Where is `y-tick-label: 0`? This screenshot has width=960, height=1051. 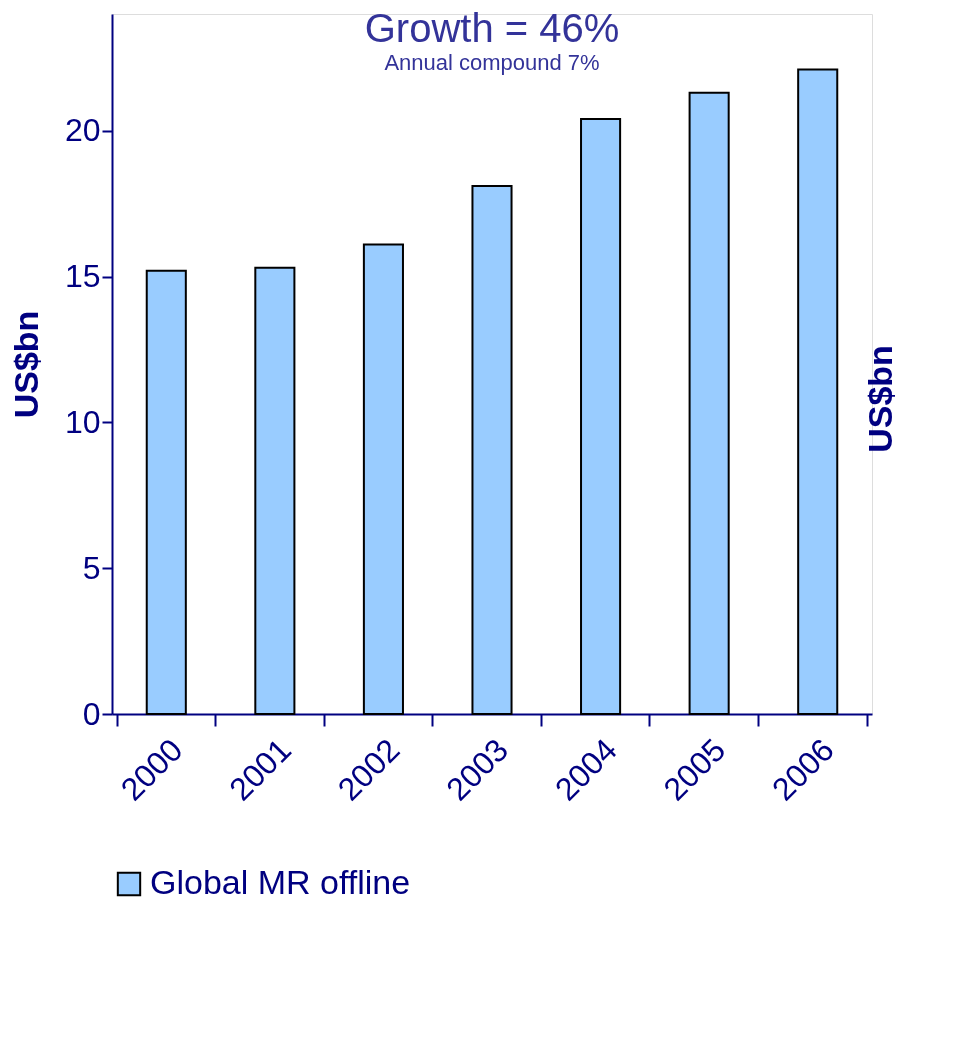 y-tick-label: 0 is located at coordinates (91, 713).